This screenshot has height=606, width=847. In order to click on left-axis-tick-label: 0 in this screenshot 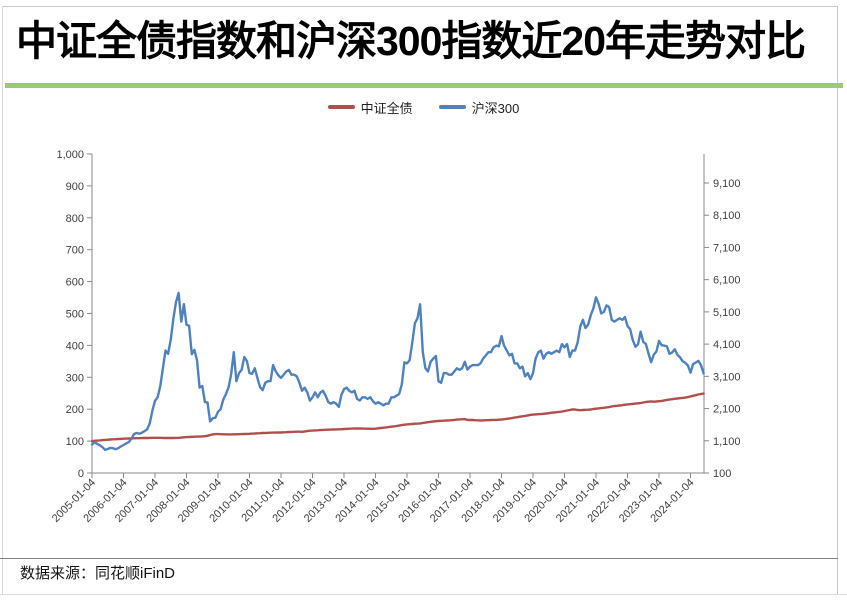, I will do `click(81, 474)`.